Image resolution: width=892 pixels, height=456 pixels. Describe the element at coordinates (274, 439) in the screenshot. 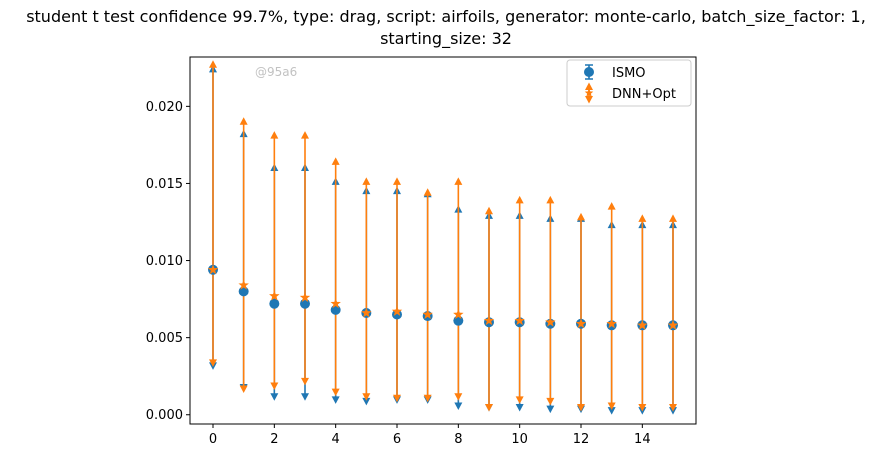

I see `x-tick-label: 2` at that location.